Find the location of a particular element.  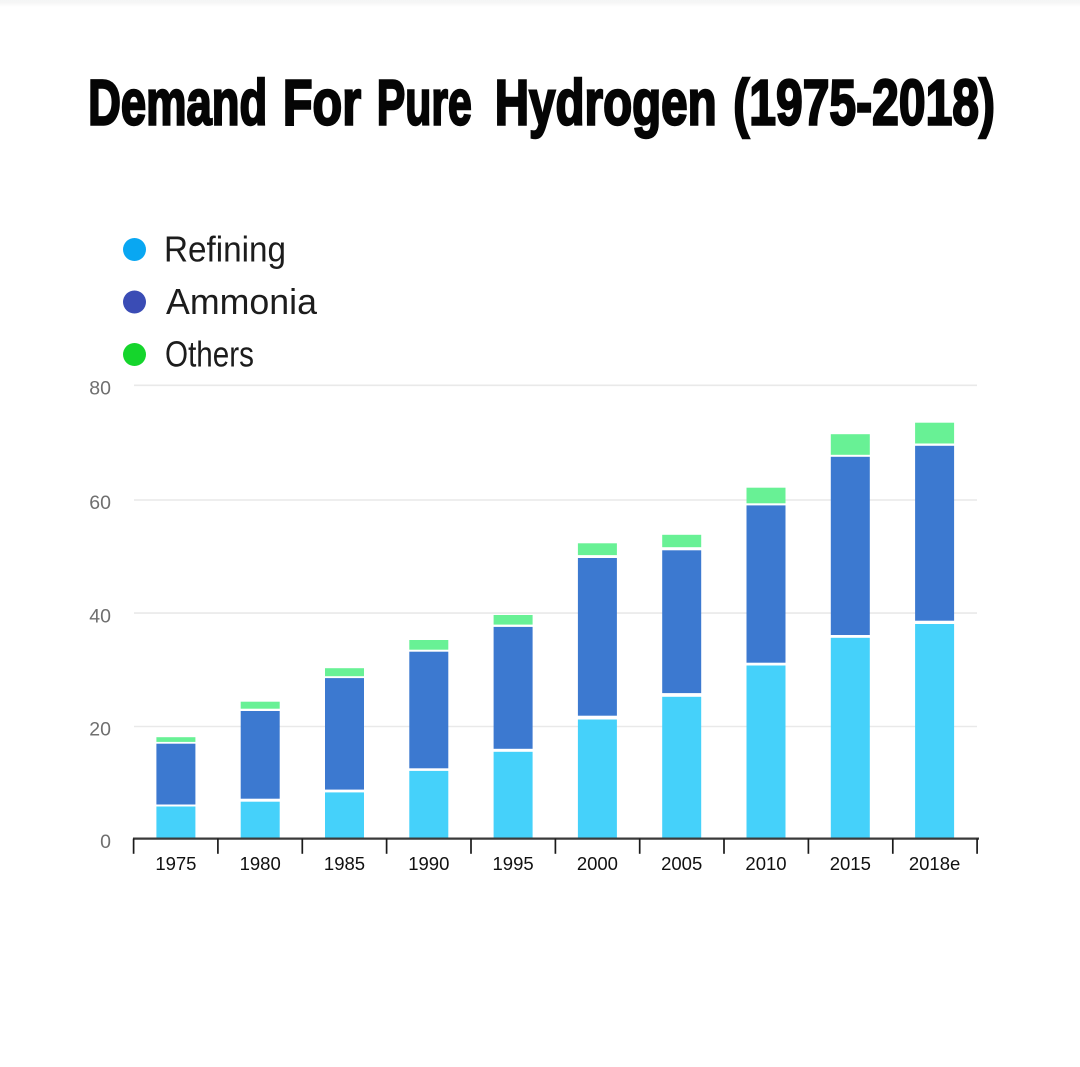

svg-text: 1975 is located at coordinates (175, 863).